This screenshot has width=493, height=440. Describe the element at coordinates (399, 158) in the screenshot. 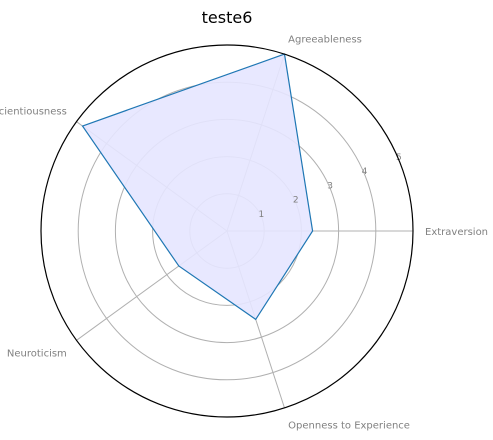

I see `tick-label: 5` at that location.